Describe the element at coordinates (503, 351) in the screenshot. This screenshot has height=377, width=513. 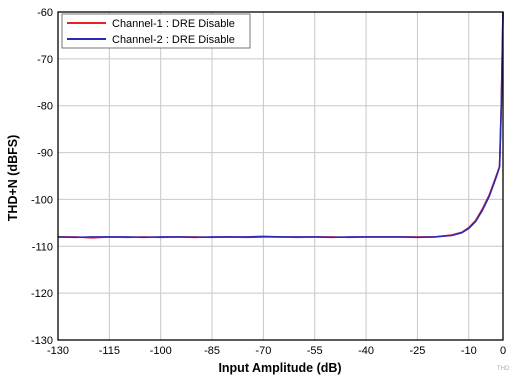
I see `x-tick-label: 0` at that location.